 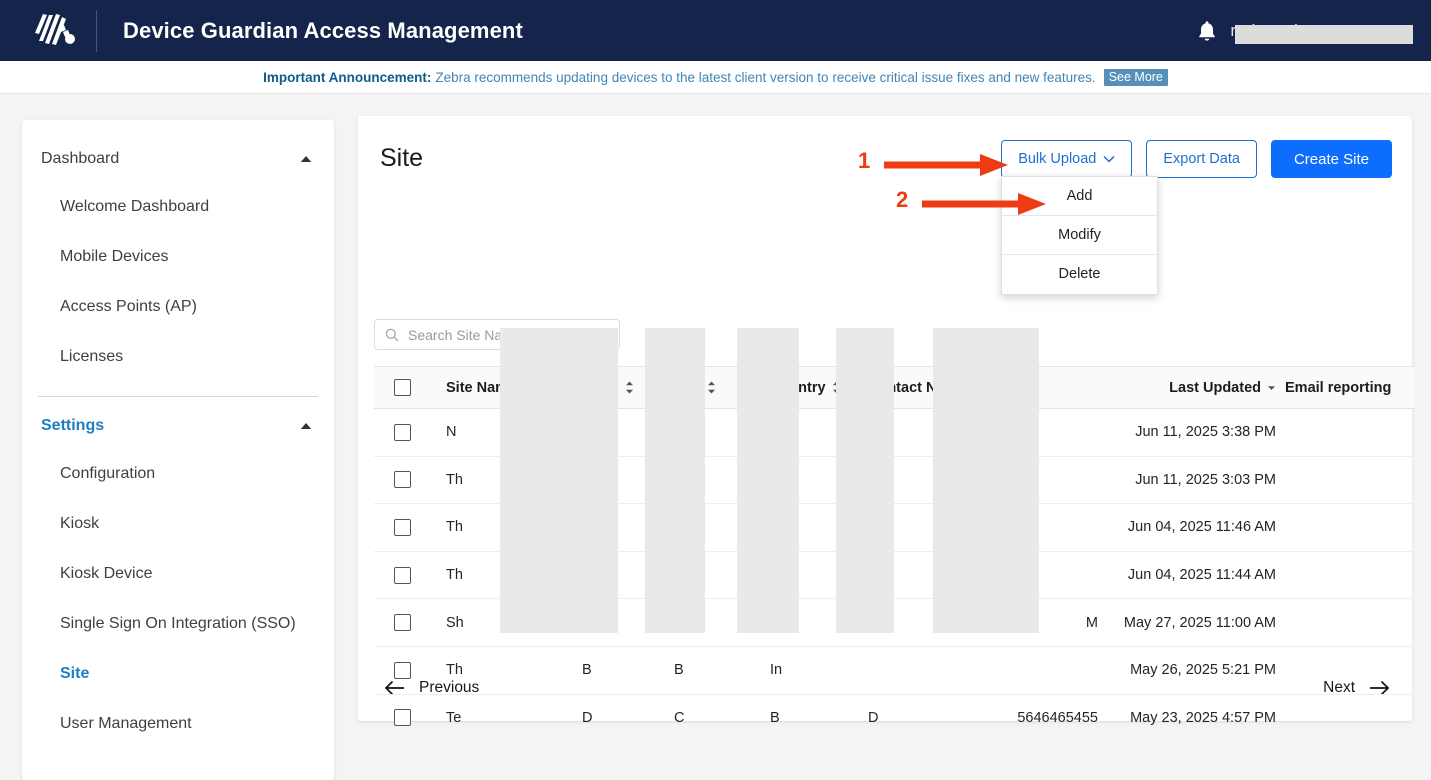 What do you see at coordinates (1193, 527) in the screenshot?
I see `cell-last-updated: Jun 04, 2025 11:46 AM` at bounding box center [1193, 527].